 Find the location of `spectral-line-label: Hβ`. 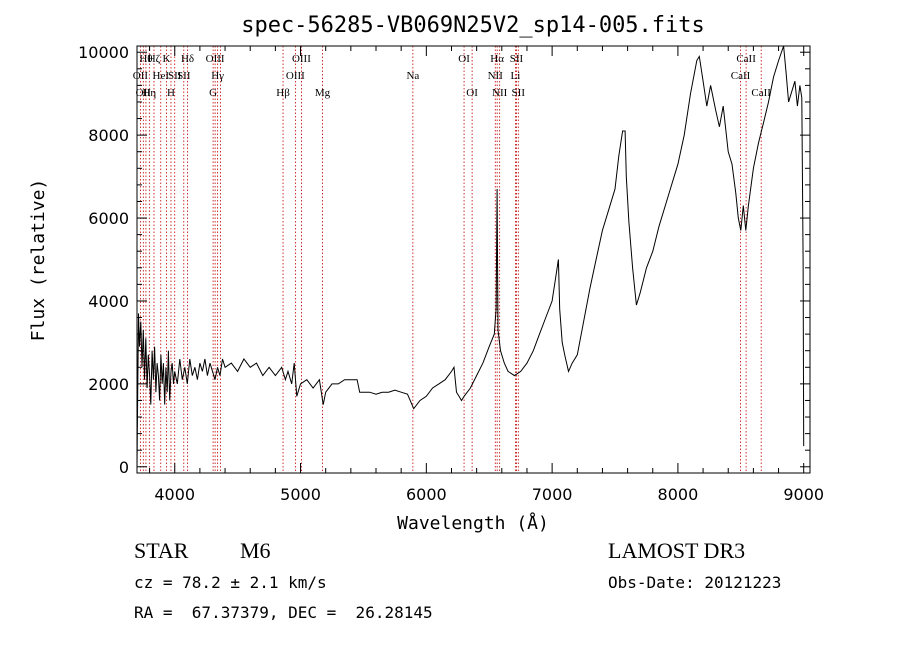

spectral-line-label: Hβ is located at coordinates (283, 93).